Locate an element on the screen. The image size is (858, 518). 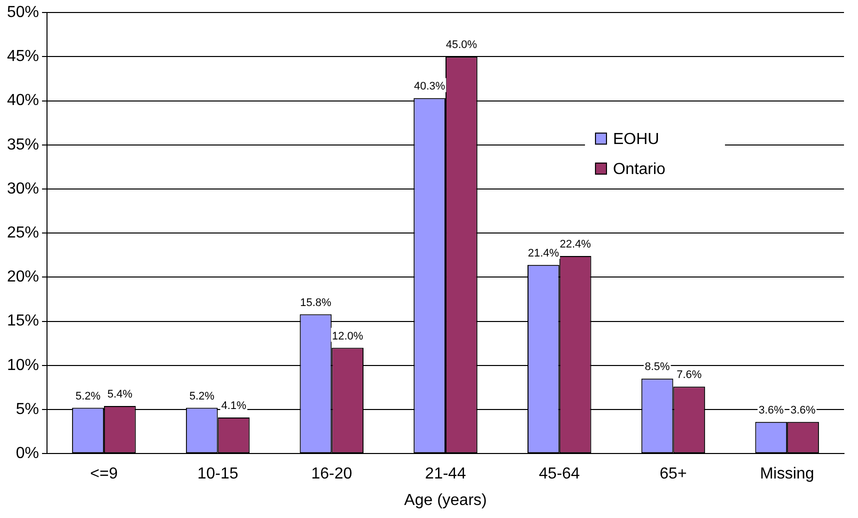
x-tick-label: 65+ is located at coordinates (673, 474).